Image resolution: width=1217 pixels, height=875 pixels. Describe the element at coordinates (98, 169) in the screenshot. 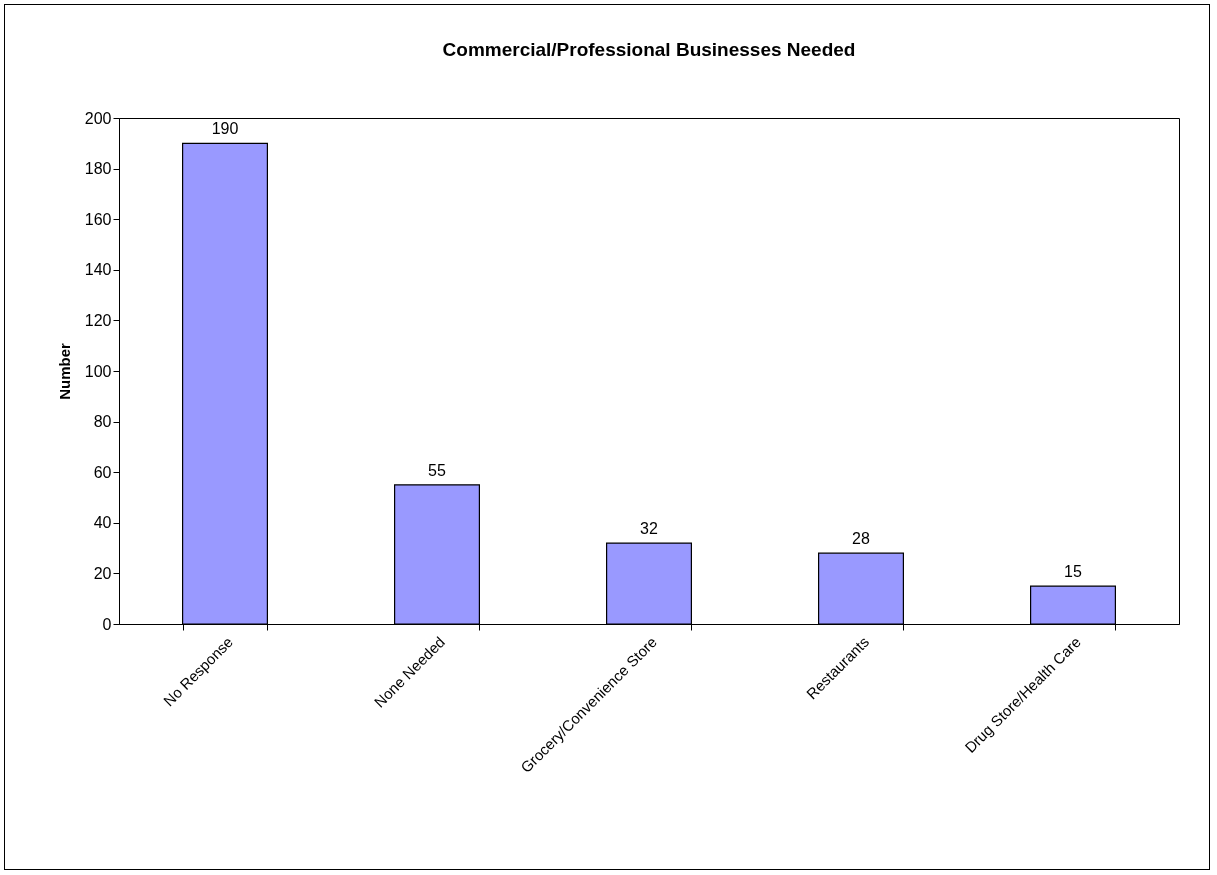

I see `y-tick-label: 180` at that location.